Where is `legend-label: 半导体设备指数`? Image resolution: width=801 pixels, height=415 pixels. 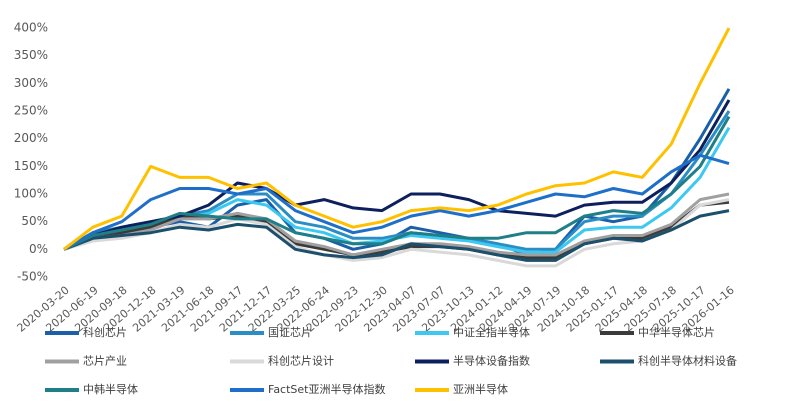 legend-label: 半导体设备指数 is located at coordinates (491, 361).